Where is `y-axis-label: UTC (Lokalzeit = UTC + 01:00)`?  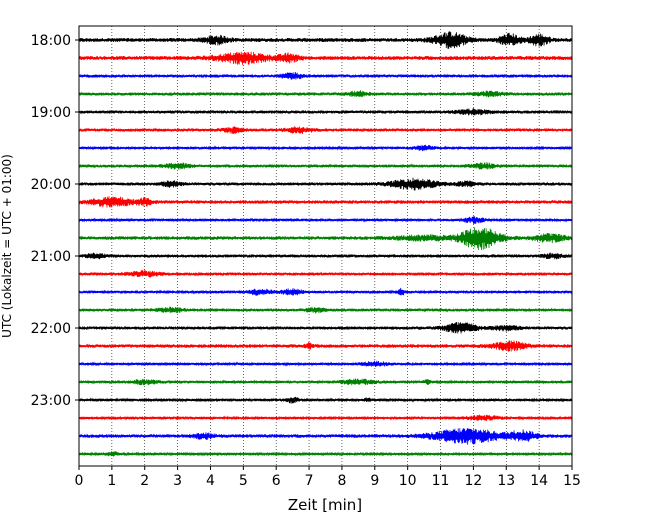
y-axis-label: UTC (Lokalzeit = UTC + 01:00) is located at coordinates (7, 246).